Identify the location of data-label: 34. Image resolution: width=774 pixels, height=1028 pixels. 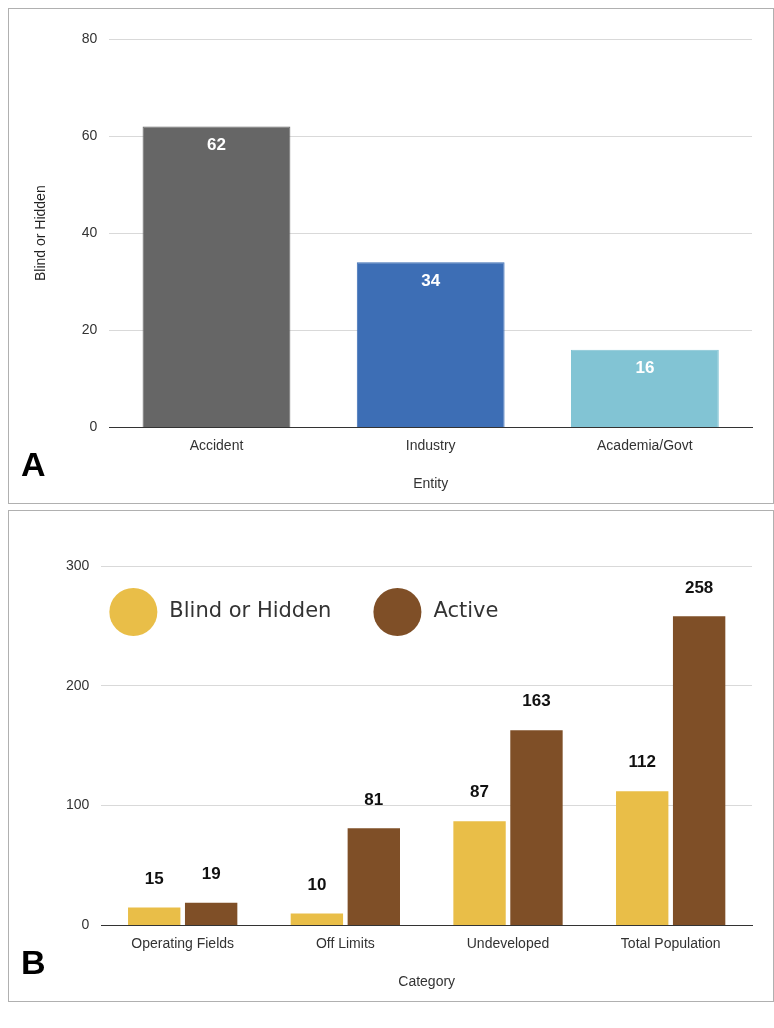
(431, 280).